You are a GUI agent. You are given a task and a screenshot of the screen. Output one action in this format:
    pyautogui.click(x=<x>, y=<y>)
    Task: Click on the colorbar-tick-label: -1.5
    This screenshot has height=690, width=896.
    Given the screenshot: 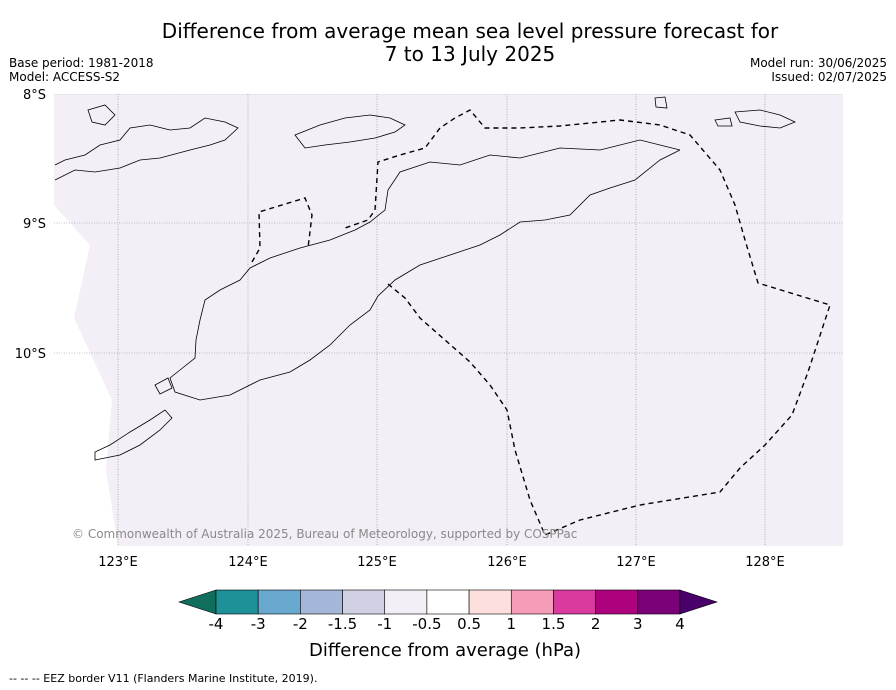 What is the action you would take?
    pyautogui.click(x=342, y=624)
    